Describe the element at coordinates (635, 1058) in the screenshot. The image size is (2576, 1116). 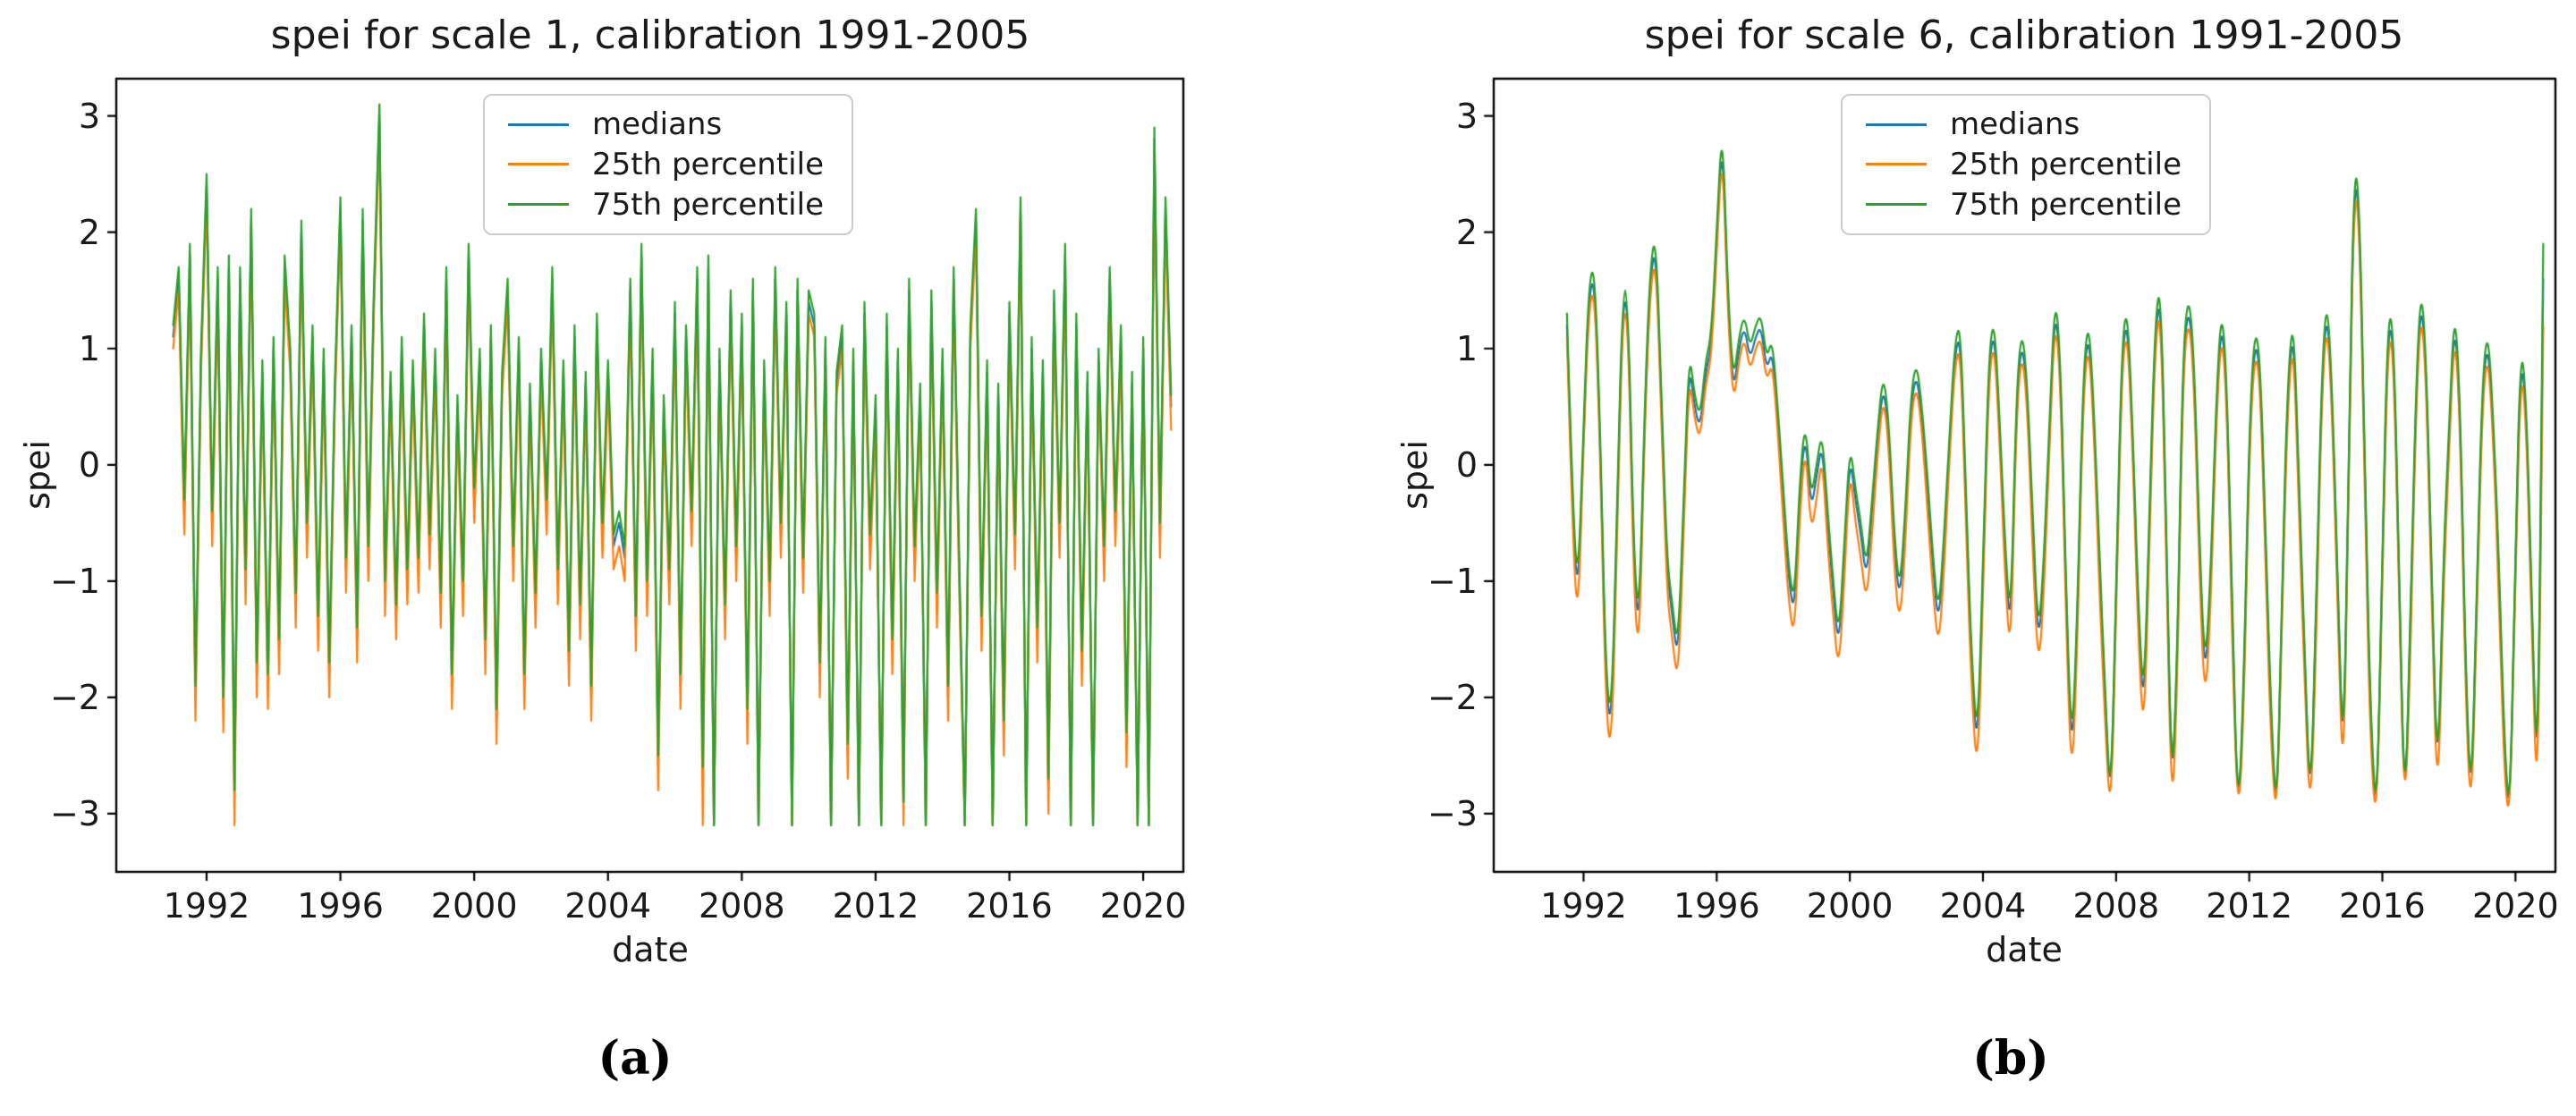
I see `subfigure-a-caption: (a)` at that location.